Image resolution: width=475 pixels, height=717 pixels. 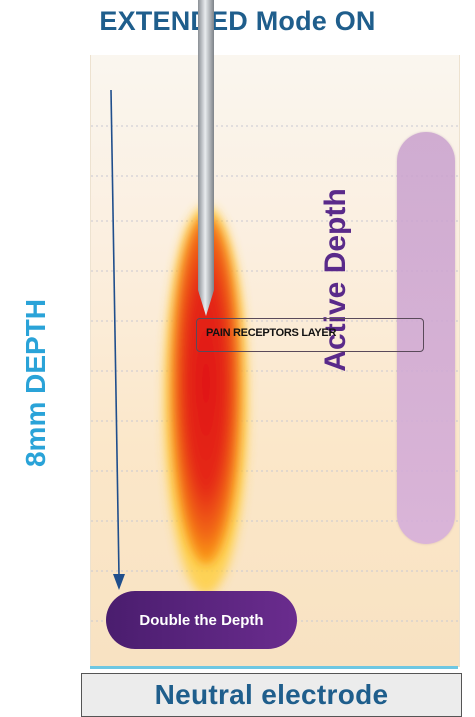 I want to click on mode-title: EXTENDED Mode ON, so click(x=237, y=21).